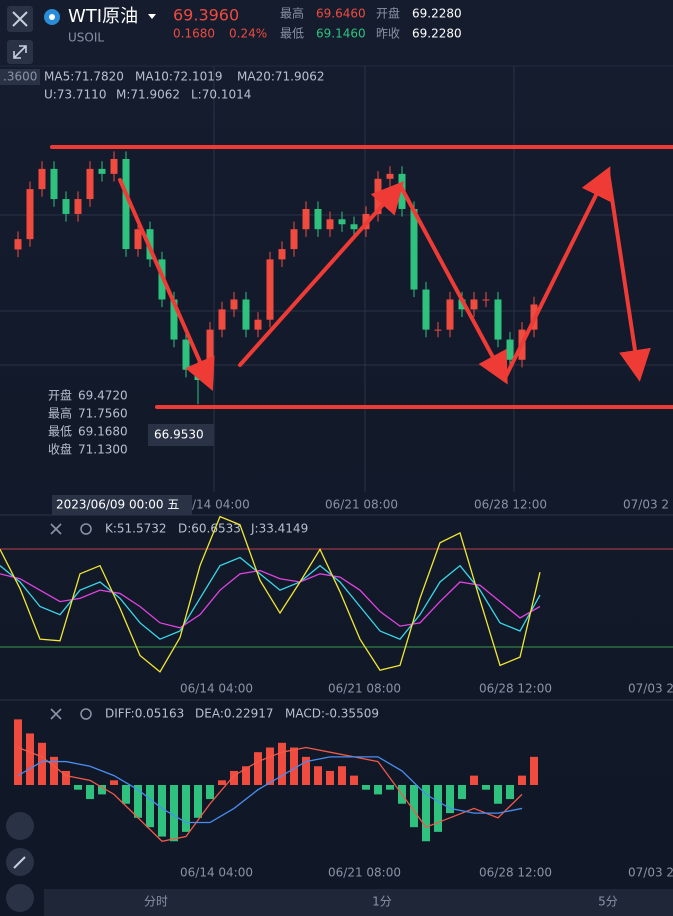 Image resolution: width=673 pixels, height=916 pixels. I want to click on chart-type-button, so click(20, 898).